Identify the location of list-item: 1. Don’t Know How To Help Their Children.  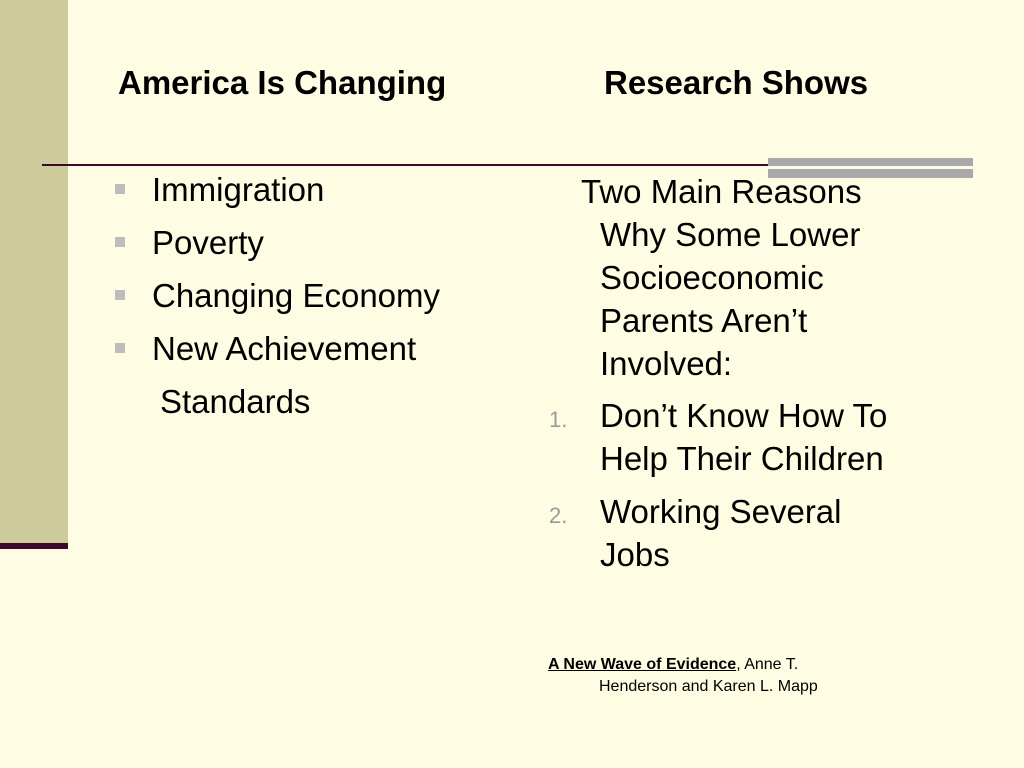
(765, 437).